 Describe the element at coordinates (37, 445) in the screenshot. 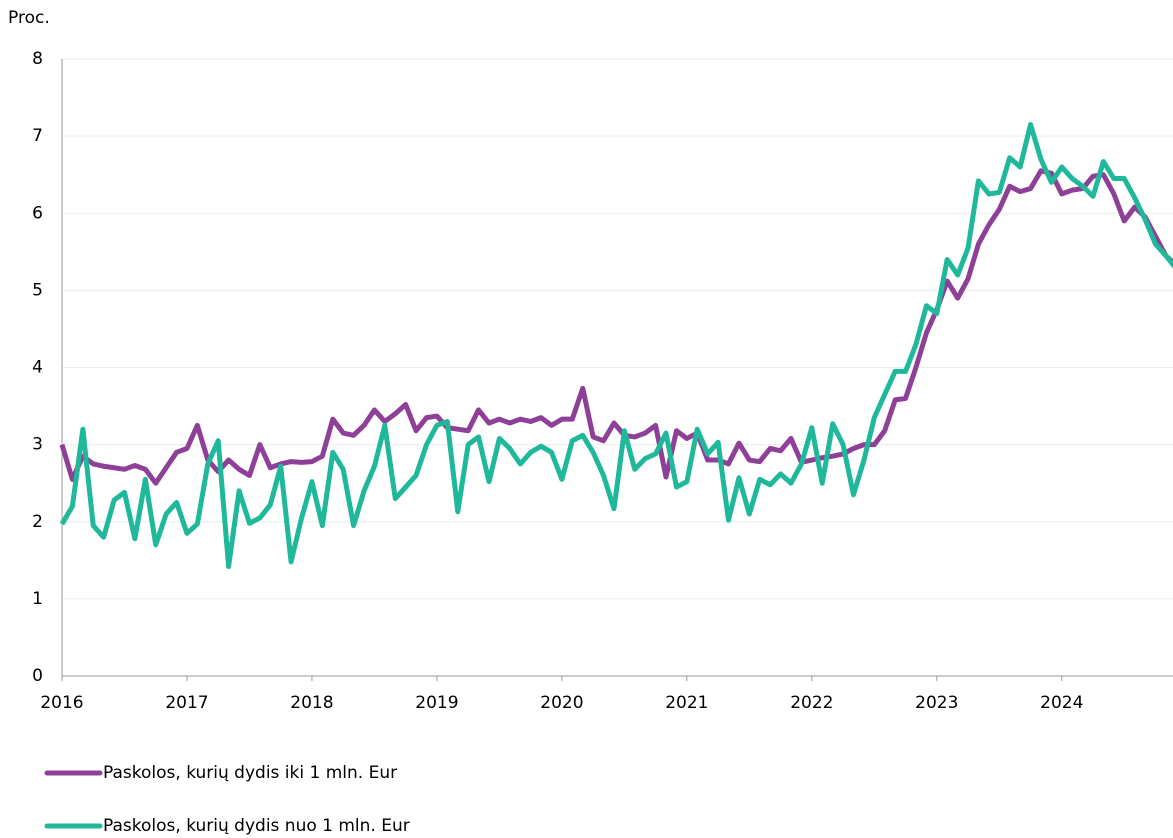

I see `y-tick-label: 3` at that location.